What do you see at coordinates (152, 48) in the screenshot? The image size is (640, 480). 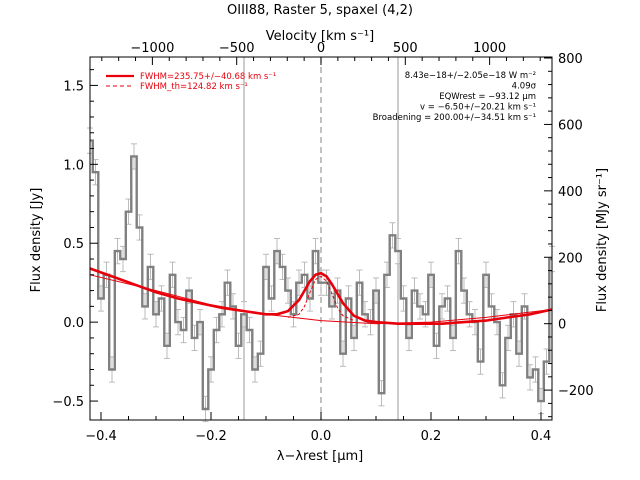 I see `top-tick-label: −1000` at bounding box center [152, 48].